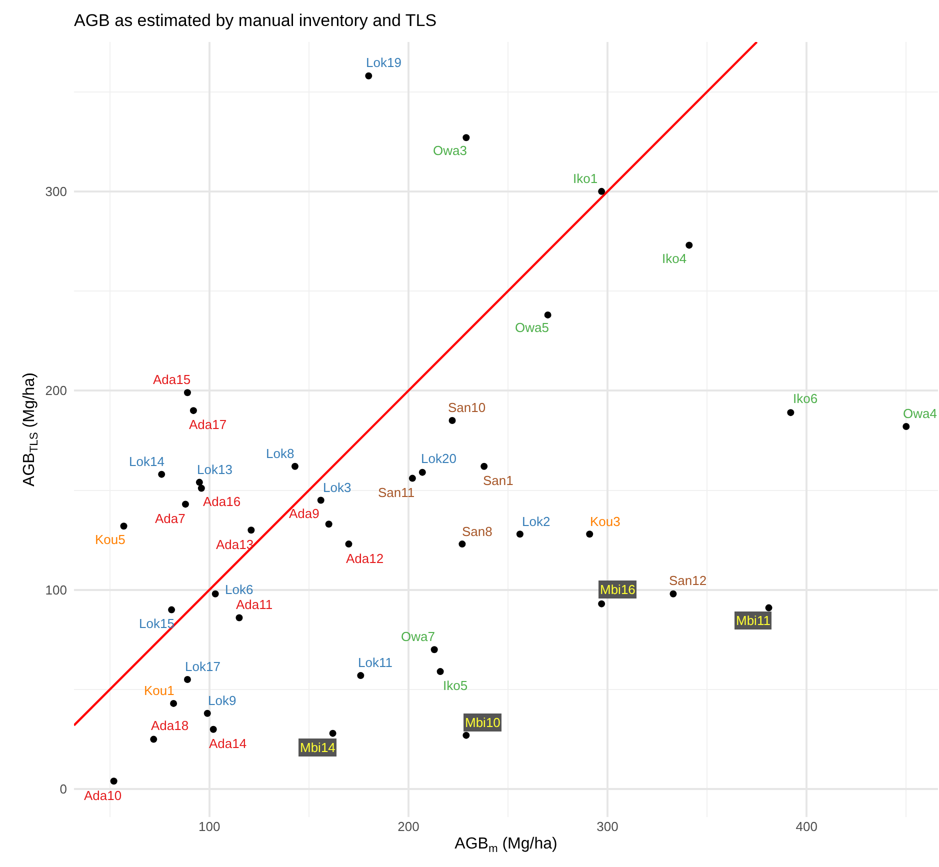  I want to click on data-label: San11, so click(396, 492).